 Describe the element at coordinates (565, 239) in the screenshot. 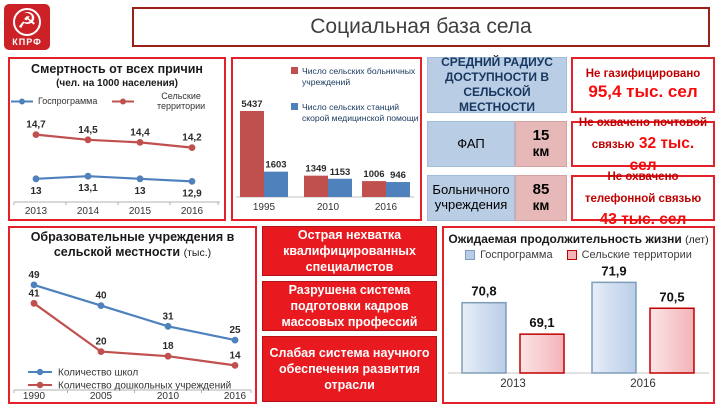

I see `life-title-text: Ожидаемая продолжительность жизни` at that location.